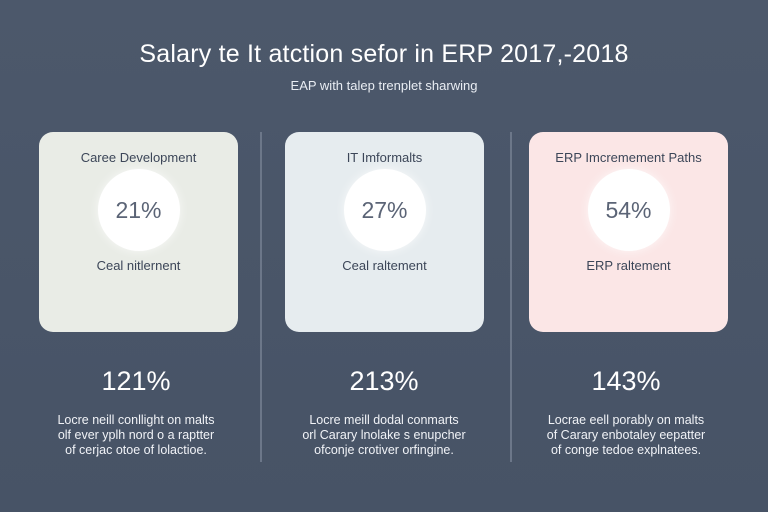 This screenshot has height=512, width=768. What do you see at coordinates (384, 450) in the screenshot?
I see `description-line: ofconje crotiver orfingine.` at bounding box center [384, 450].